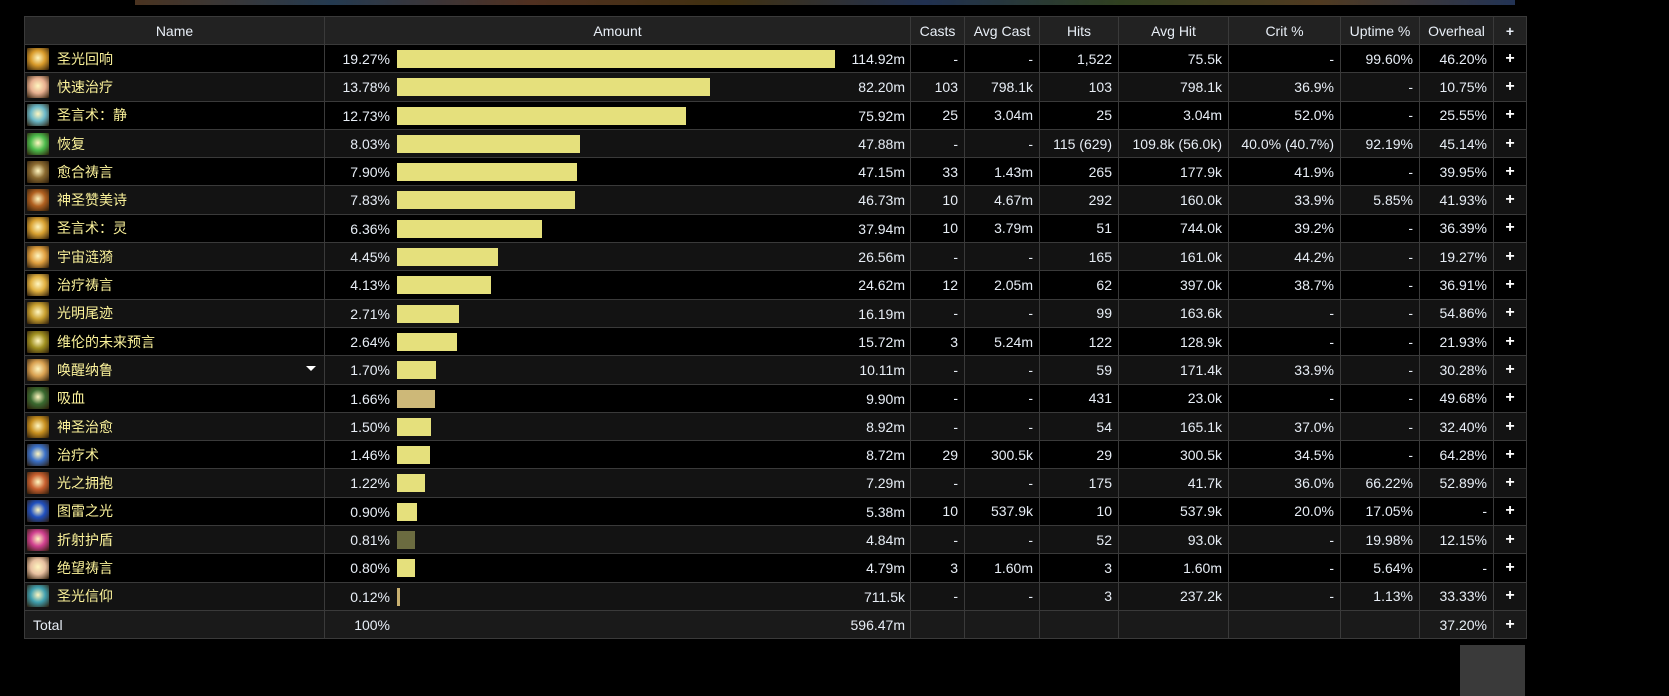 This screenshot has height=696, width=1669. I want to click on spell-name-cell: 圣言术：静, so click(174, 115).